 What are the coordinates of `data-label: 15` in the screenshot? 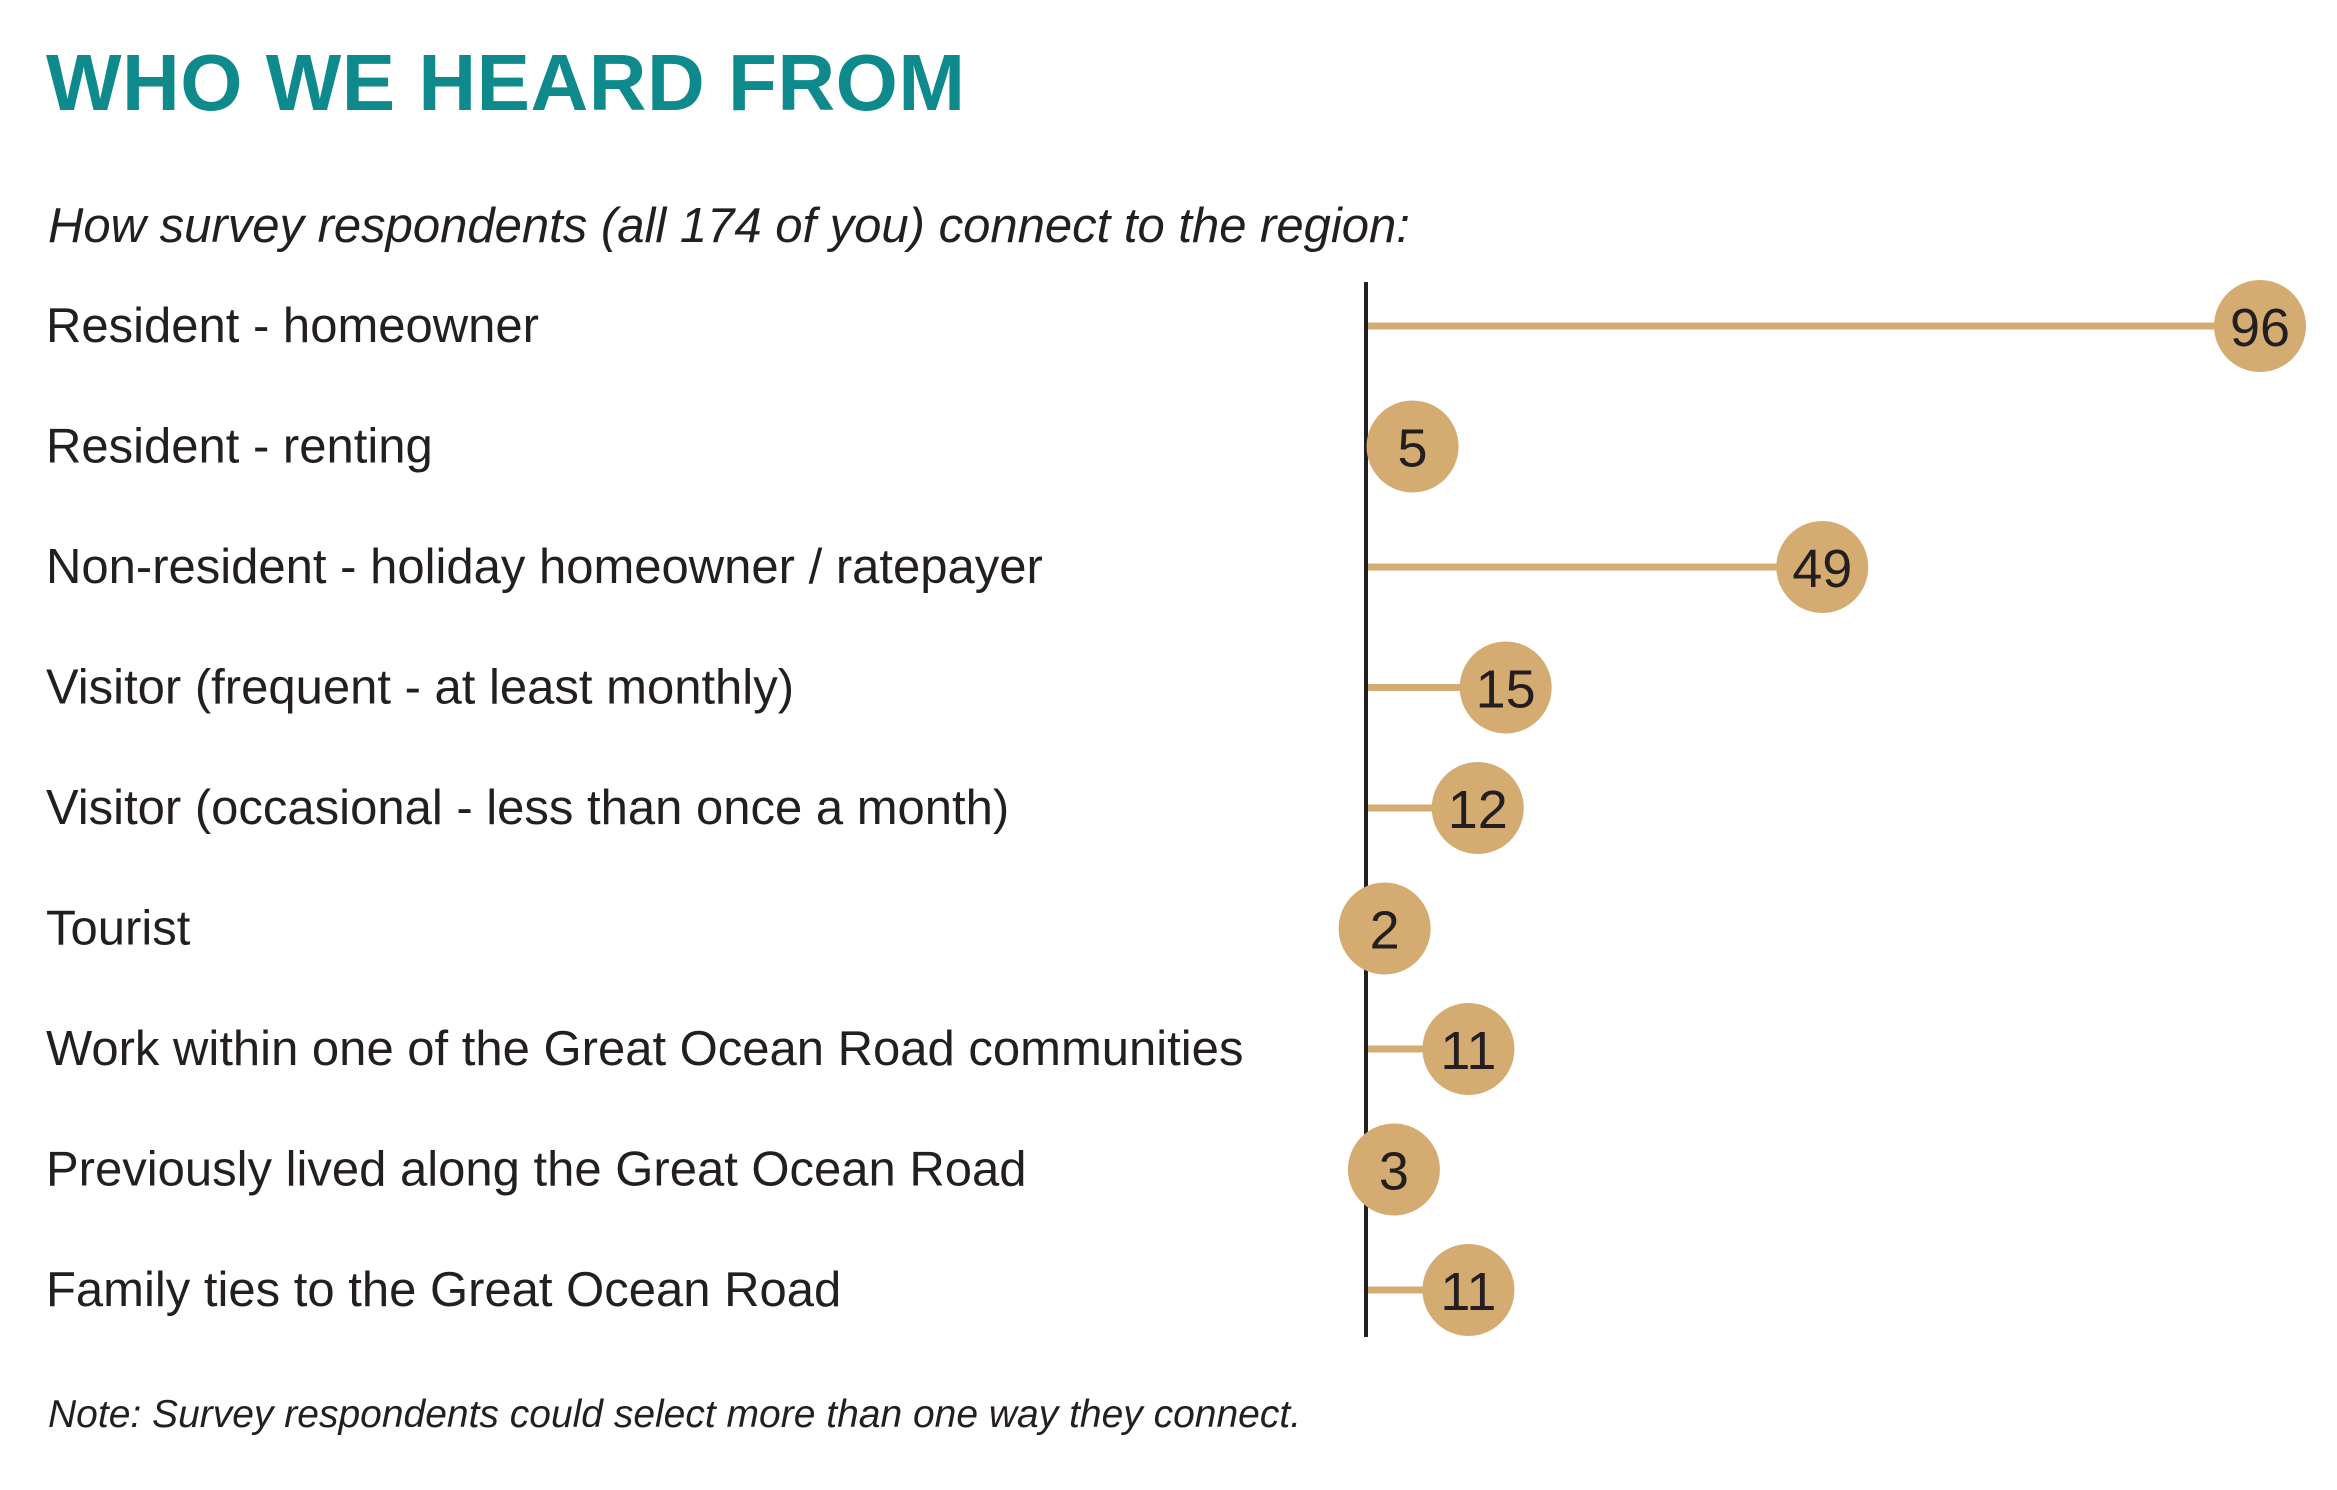 It's located at (1506, 690).